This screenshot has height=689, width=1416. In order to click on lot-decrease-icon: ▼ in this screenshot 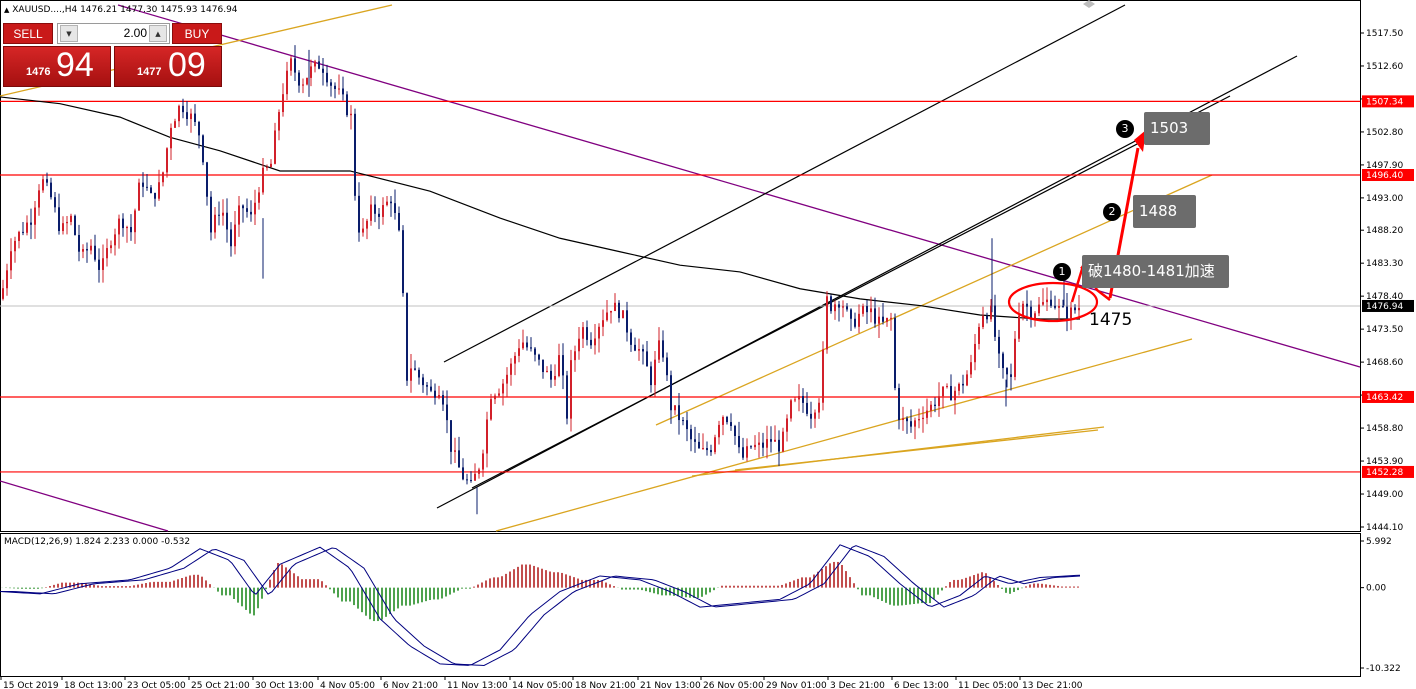, I will do `click(69, 33)`.